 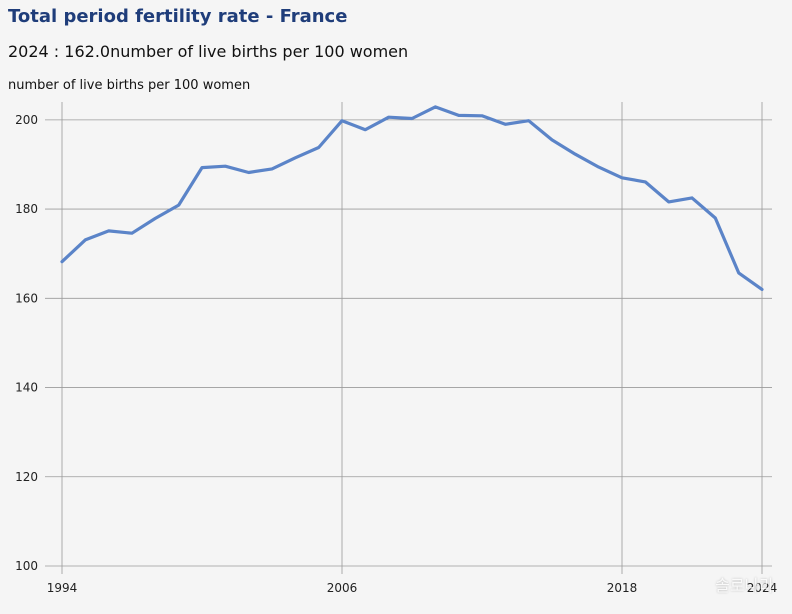 What do you see at coordinates (26, 477) in the screenshot?
I see `y-tick-label-120: 120` at bounding box center [26, 477].